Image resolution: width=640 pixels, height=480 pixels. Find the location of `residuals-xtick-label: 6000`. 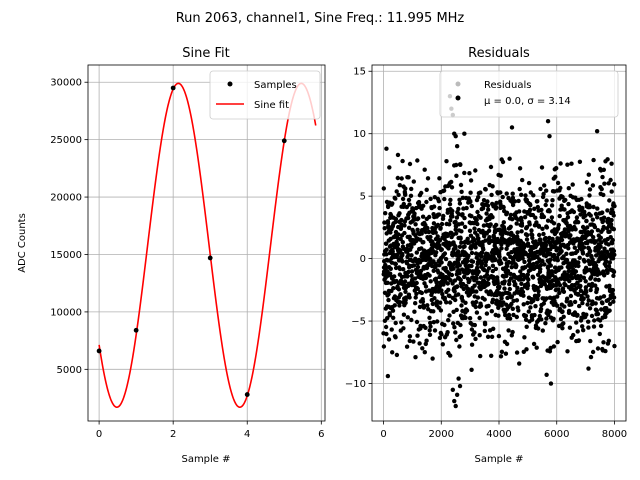

residuals-xtick-label: 6000 is located at coordinates (556, 434).